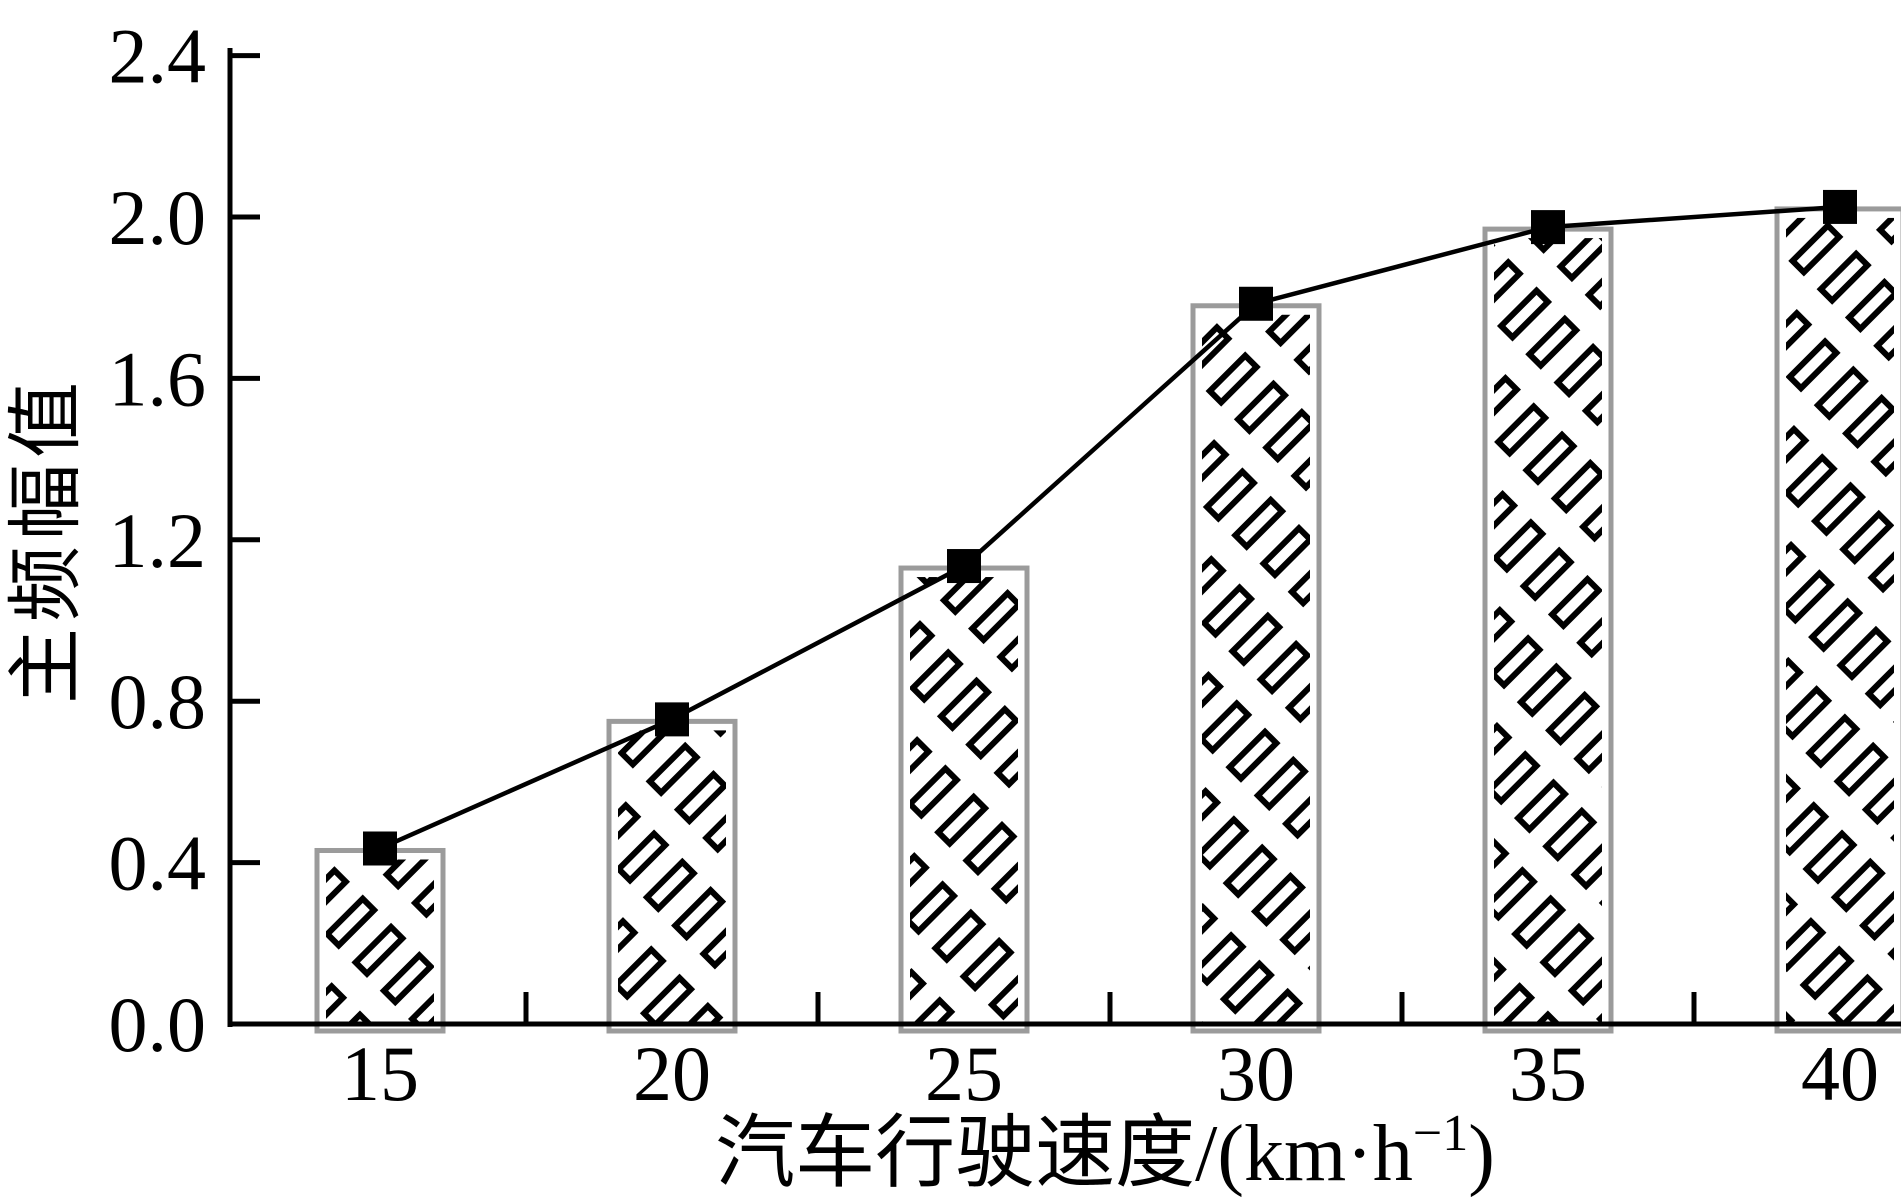  What do you see at coordinates (158, 217) in the screenshot?
I see `y-tick-label: 2.0` at bounding box center [158, 217].